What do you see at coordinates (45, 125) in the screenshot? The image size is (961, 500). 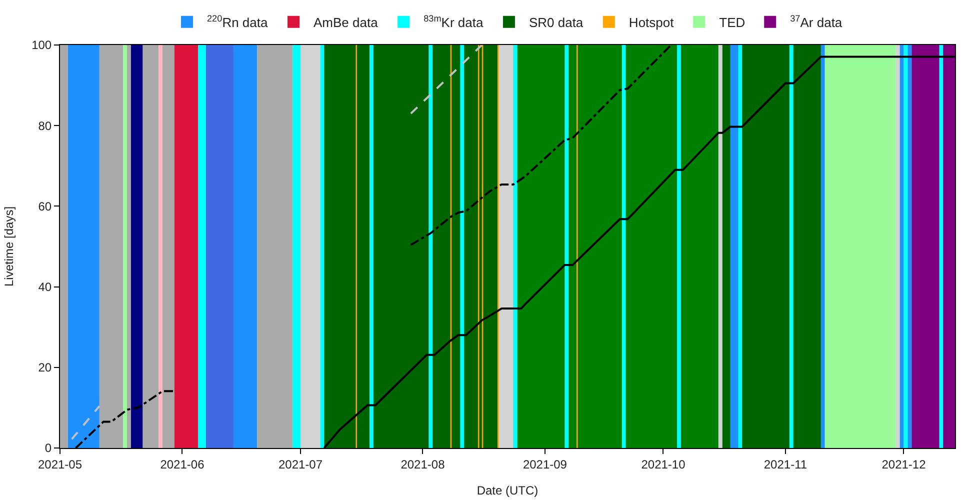 I see `y-tick-label: 80` at bounding box center [45, 125].